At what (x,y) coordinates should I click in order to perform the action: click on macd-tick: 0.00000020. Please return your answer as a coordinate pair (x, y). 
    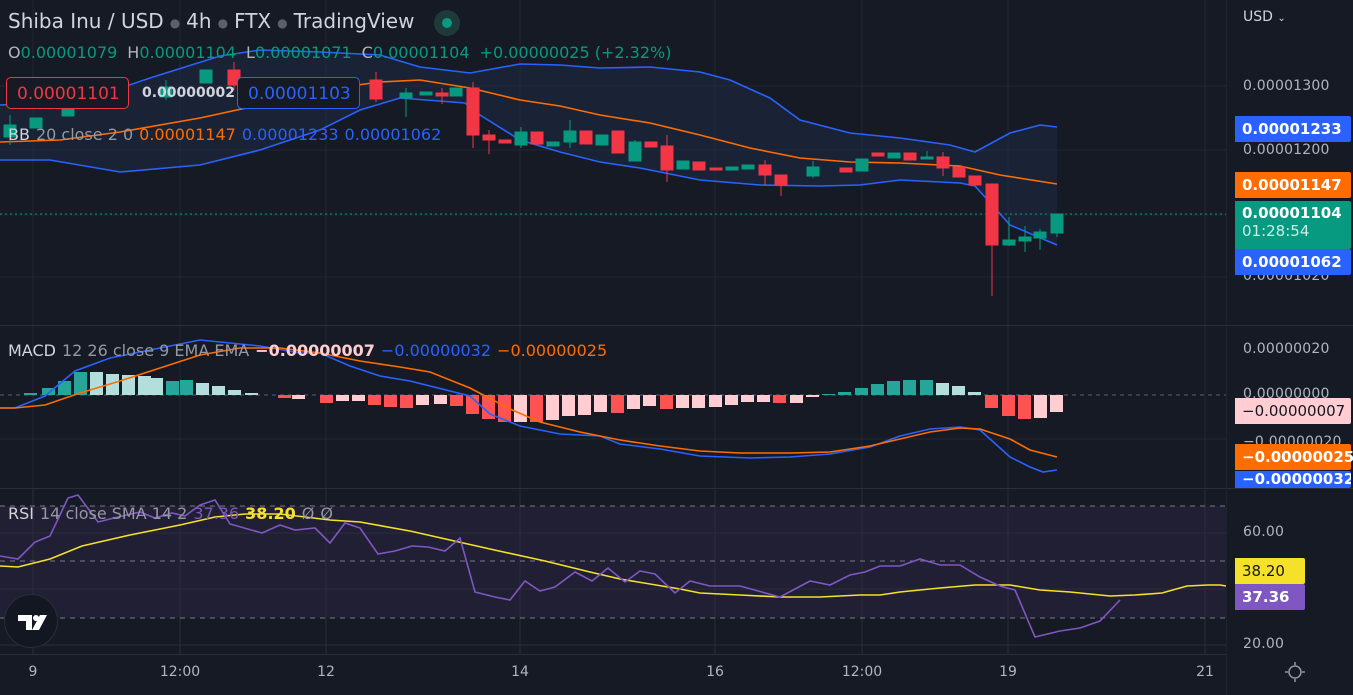
    Looking at the image, I should click on (1286, 349).